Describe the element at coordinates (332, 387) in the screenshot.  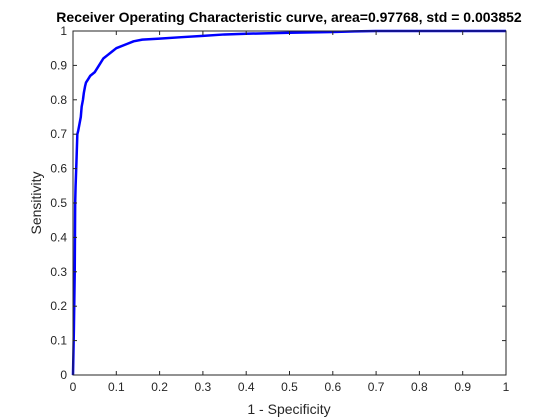
I see `x-tick-label: 0.6` at that location.